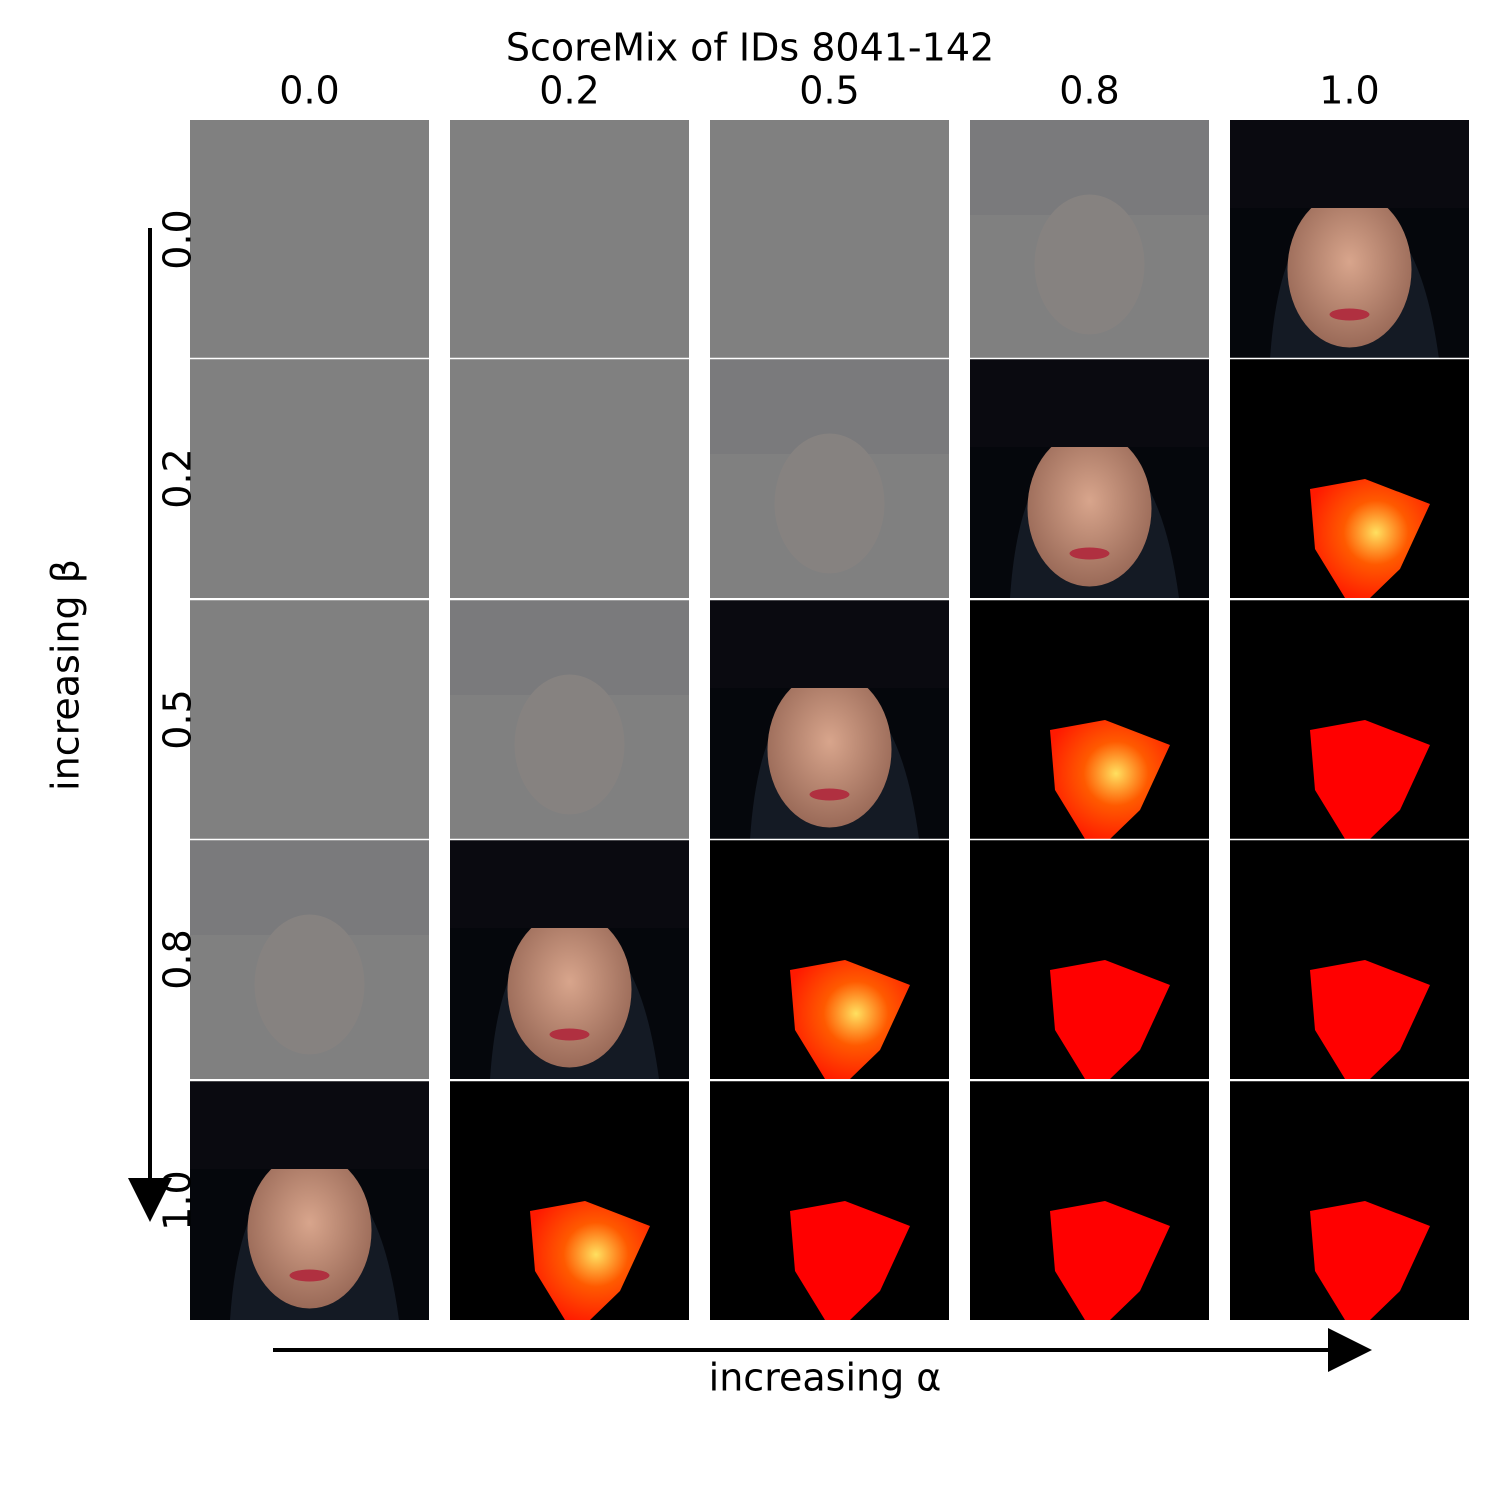 The image size is (1500, 1504). What do you see at coordinates (309, 91) in the screenshot?
I see `column-label: 0.0` at bounding box center [309, 91].